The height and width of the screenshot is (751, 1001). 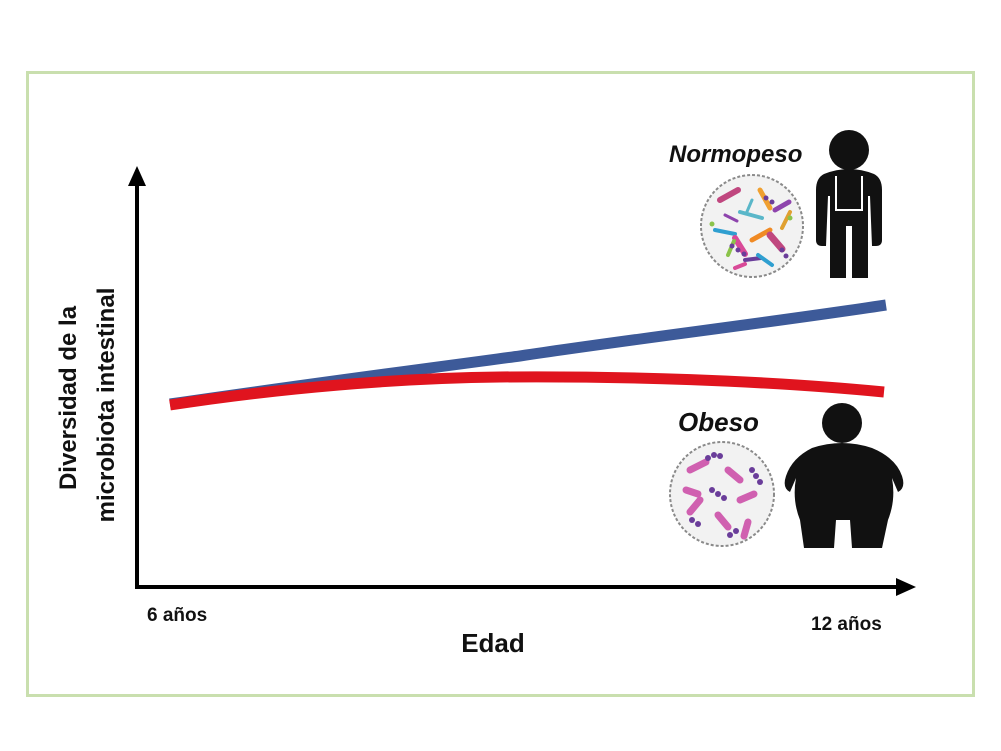 What do you see at coordinates (137, 176) in the screenshot?
I see `y-axis-arrowhead` at bounding box center [137, 176].